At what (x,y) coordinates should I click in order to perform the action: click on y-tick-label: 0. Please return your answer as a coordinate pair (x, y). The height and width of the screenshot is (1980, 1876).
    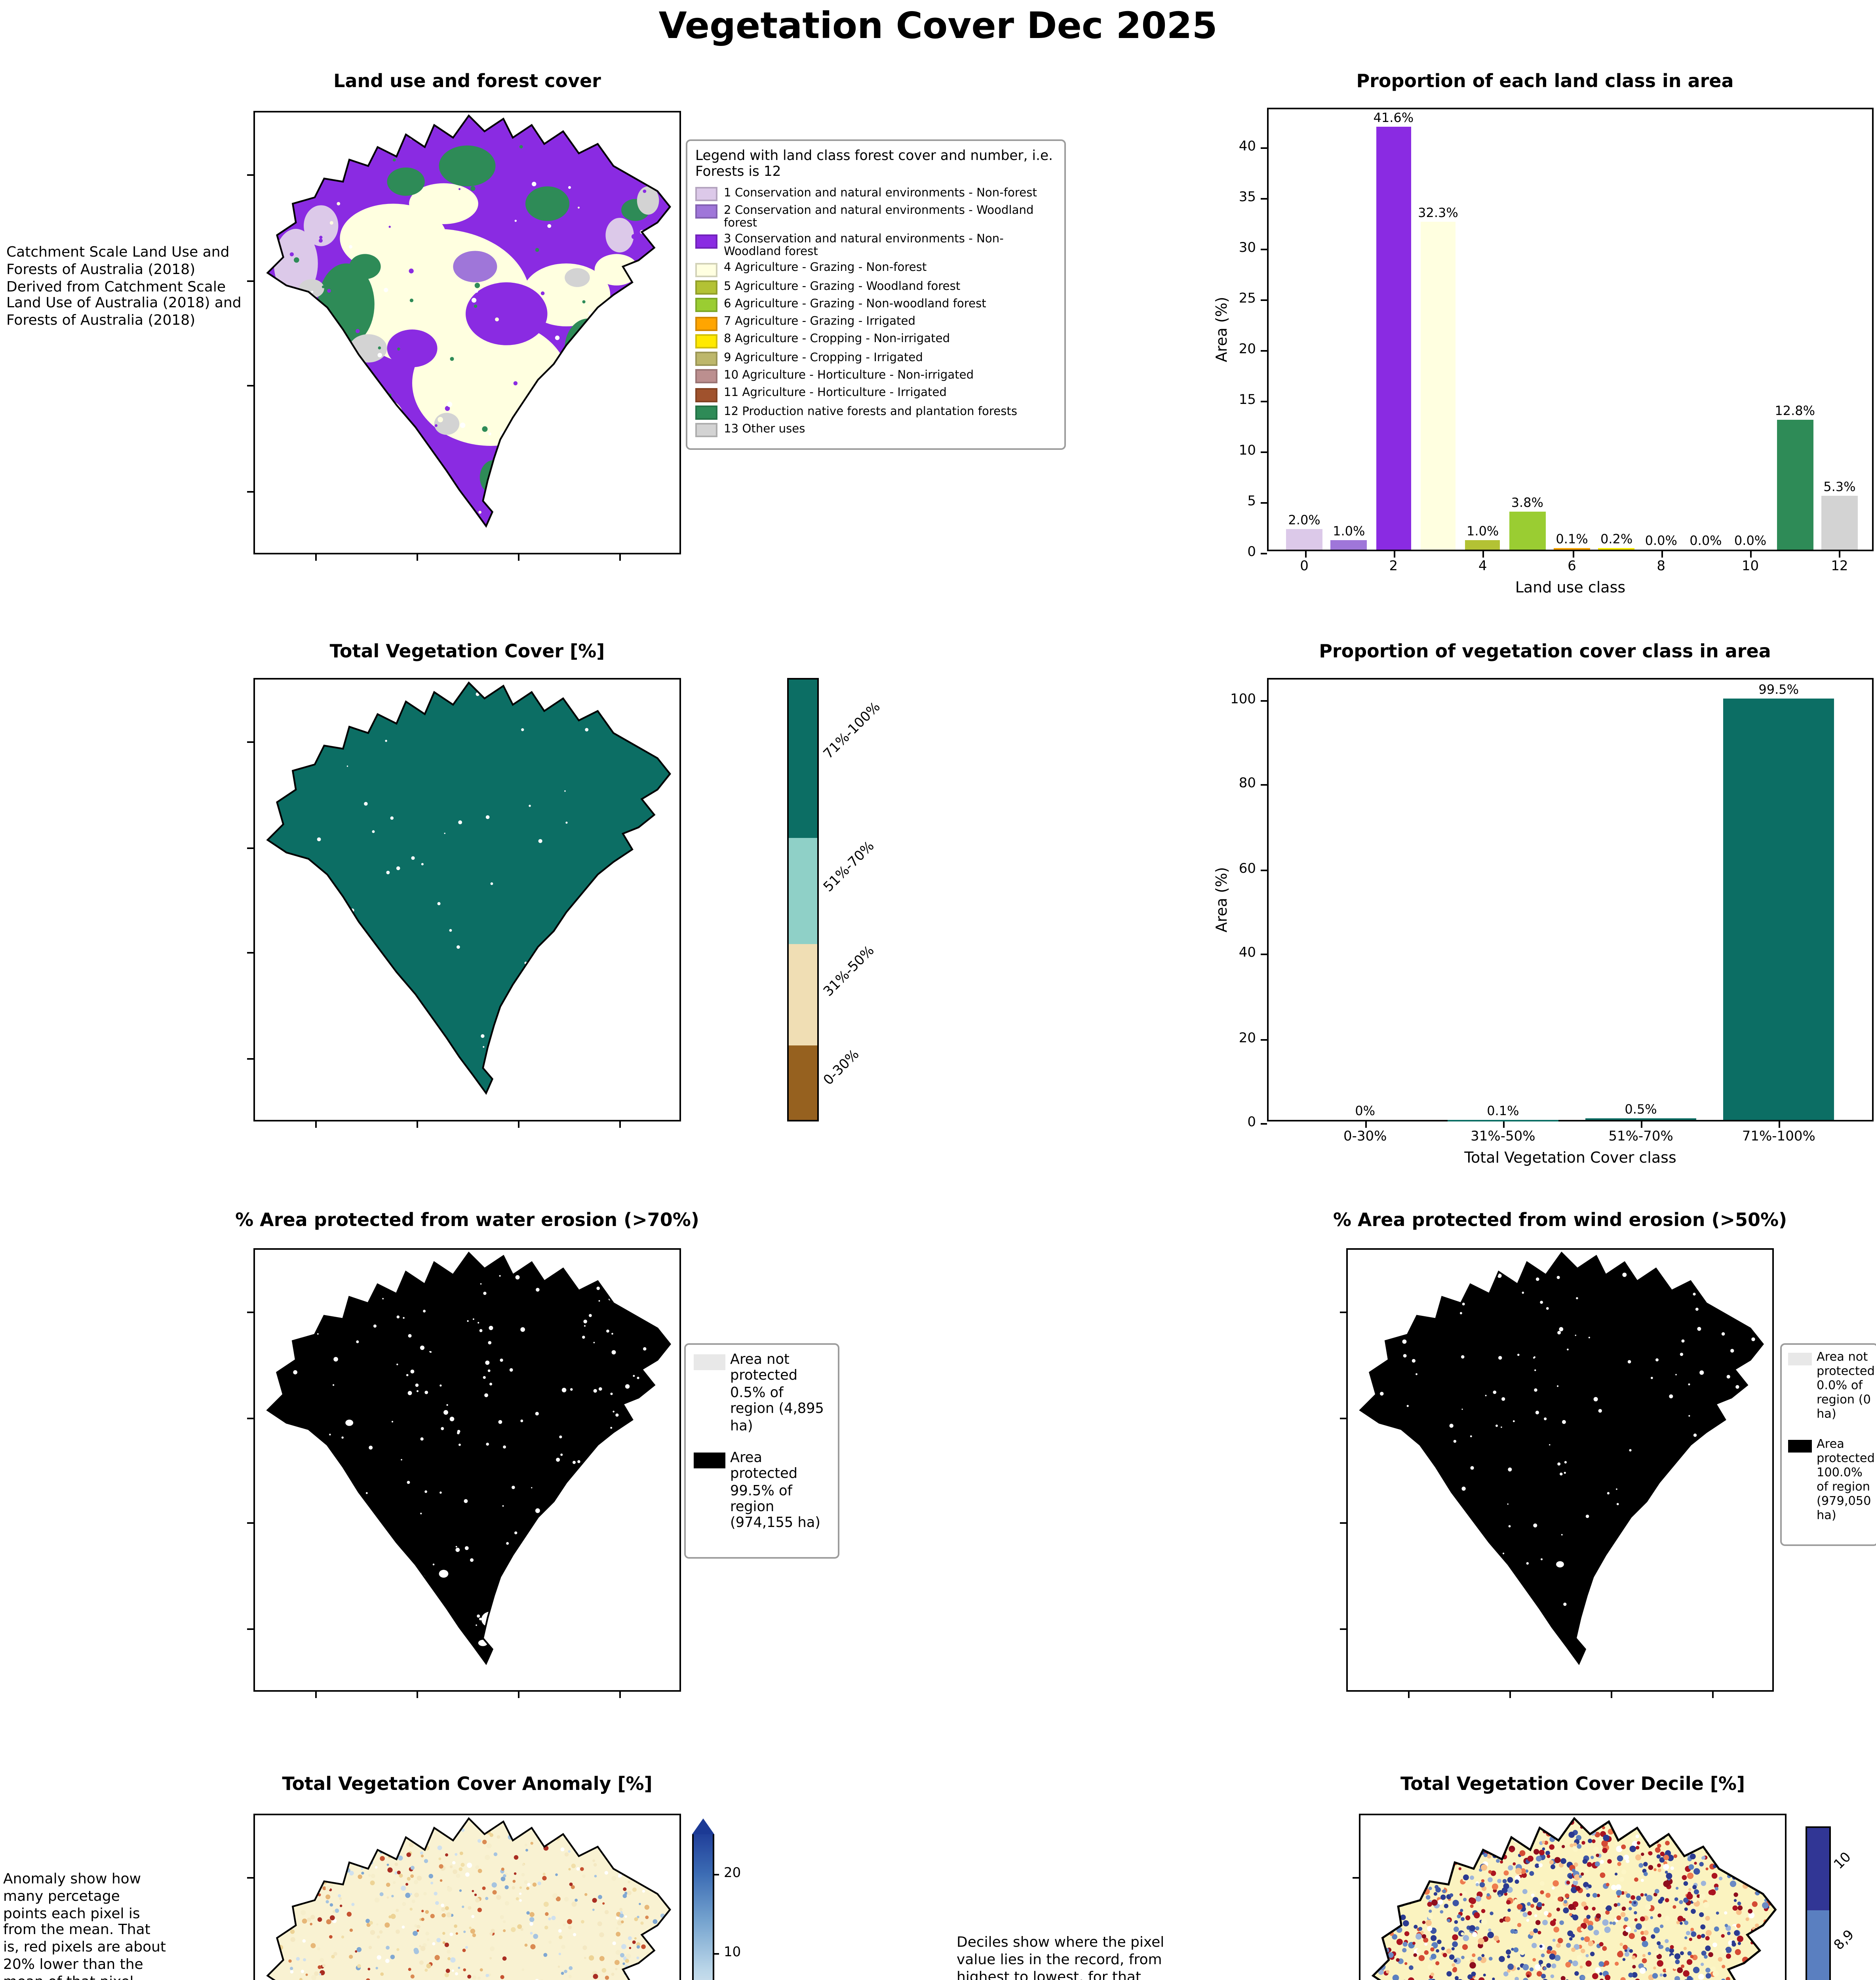
    Looking at the image, I should click on (1252, 1123).